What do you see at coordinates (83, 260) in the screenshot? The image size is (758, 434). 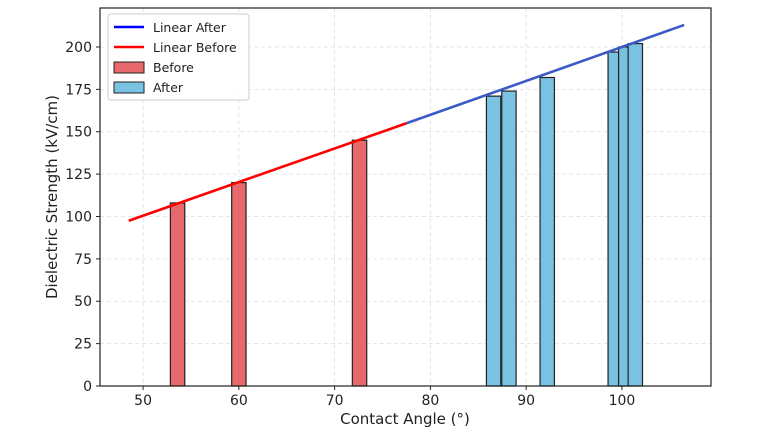 I see `y-tick-label: 75` at bounding box center [83, 260].